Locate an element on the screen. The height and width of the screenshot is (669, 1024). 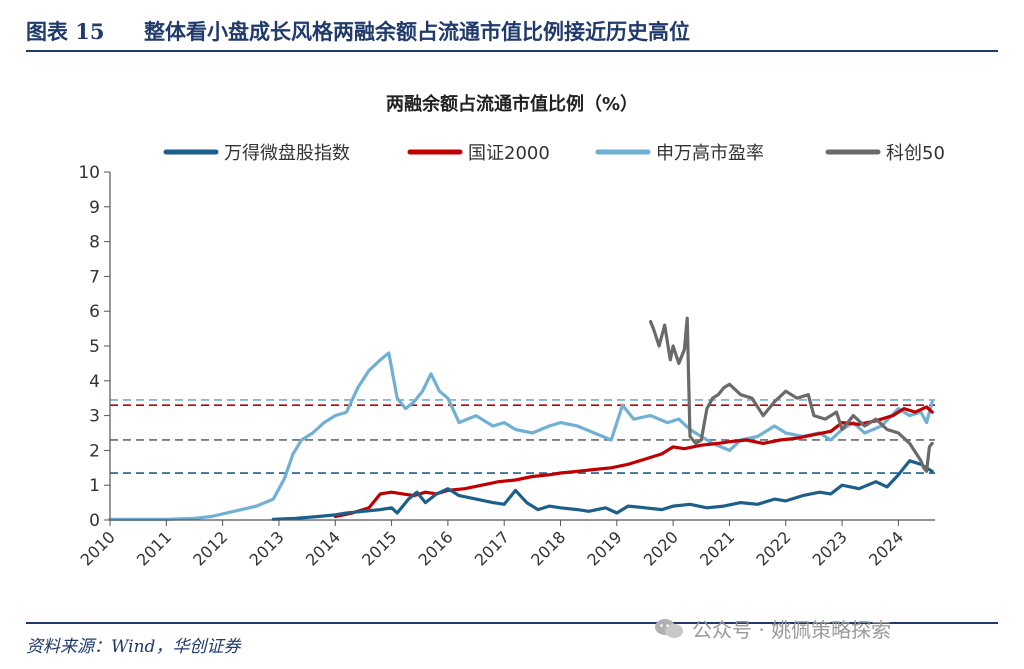
chart-title: 两融余额占流通市值比例（%） is located at coordinates (512, 104).